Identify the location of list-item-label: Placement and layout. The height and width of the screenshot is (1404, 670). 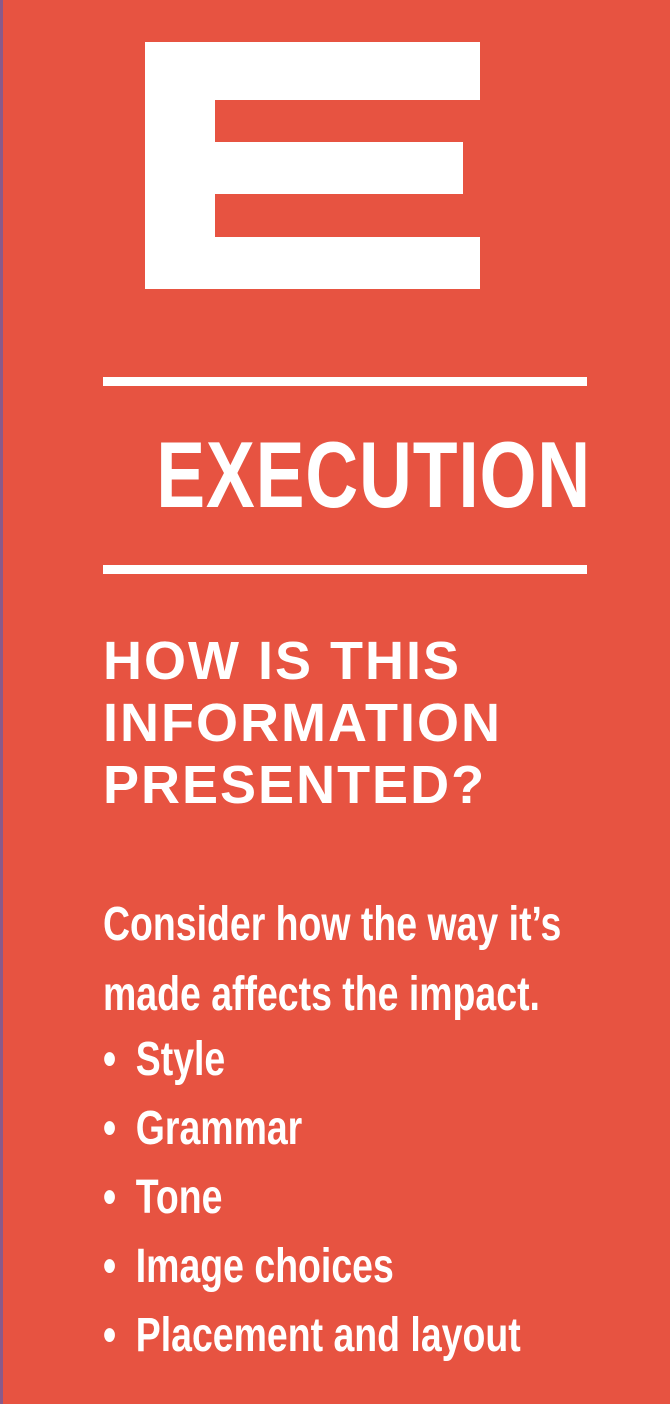
(328, 1335).